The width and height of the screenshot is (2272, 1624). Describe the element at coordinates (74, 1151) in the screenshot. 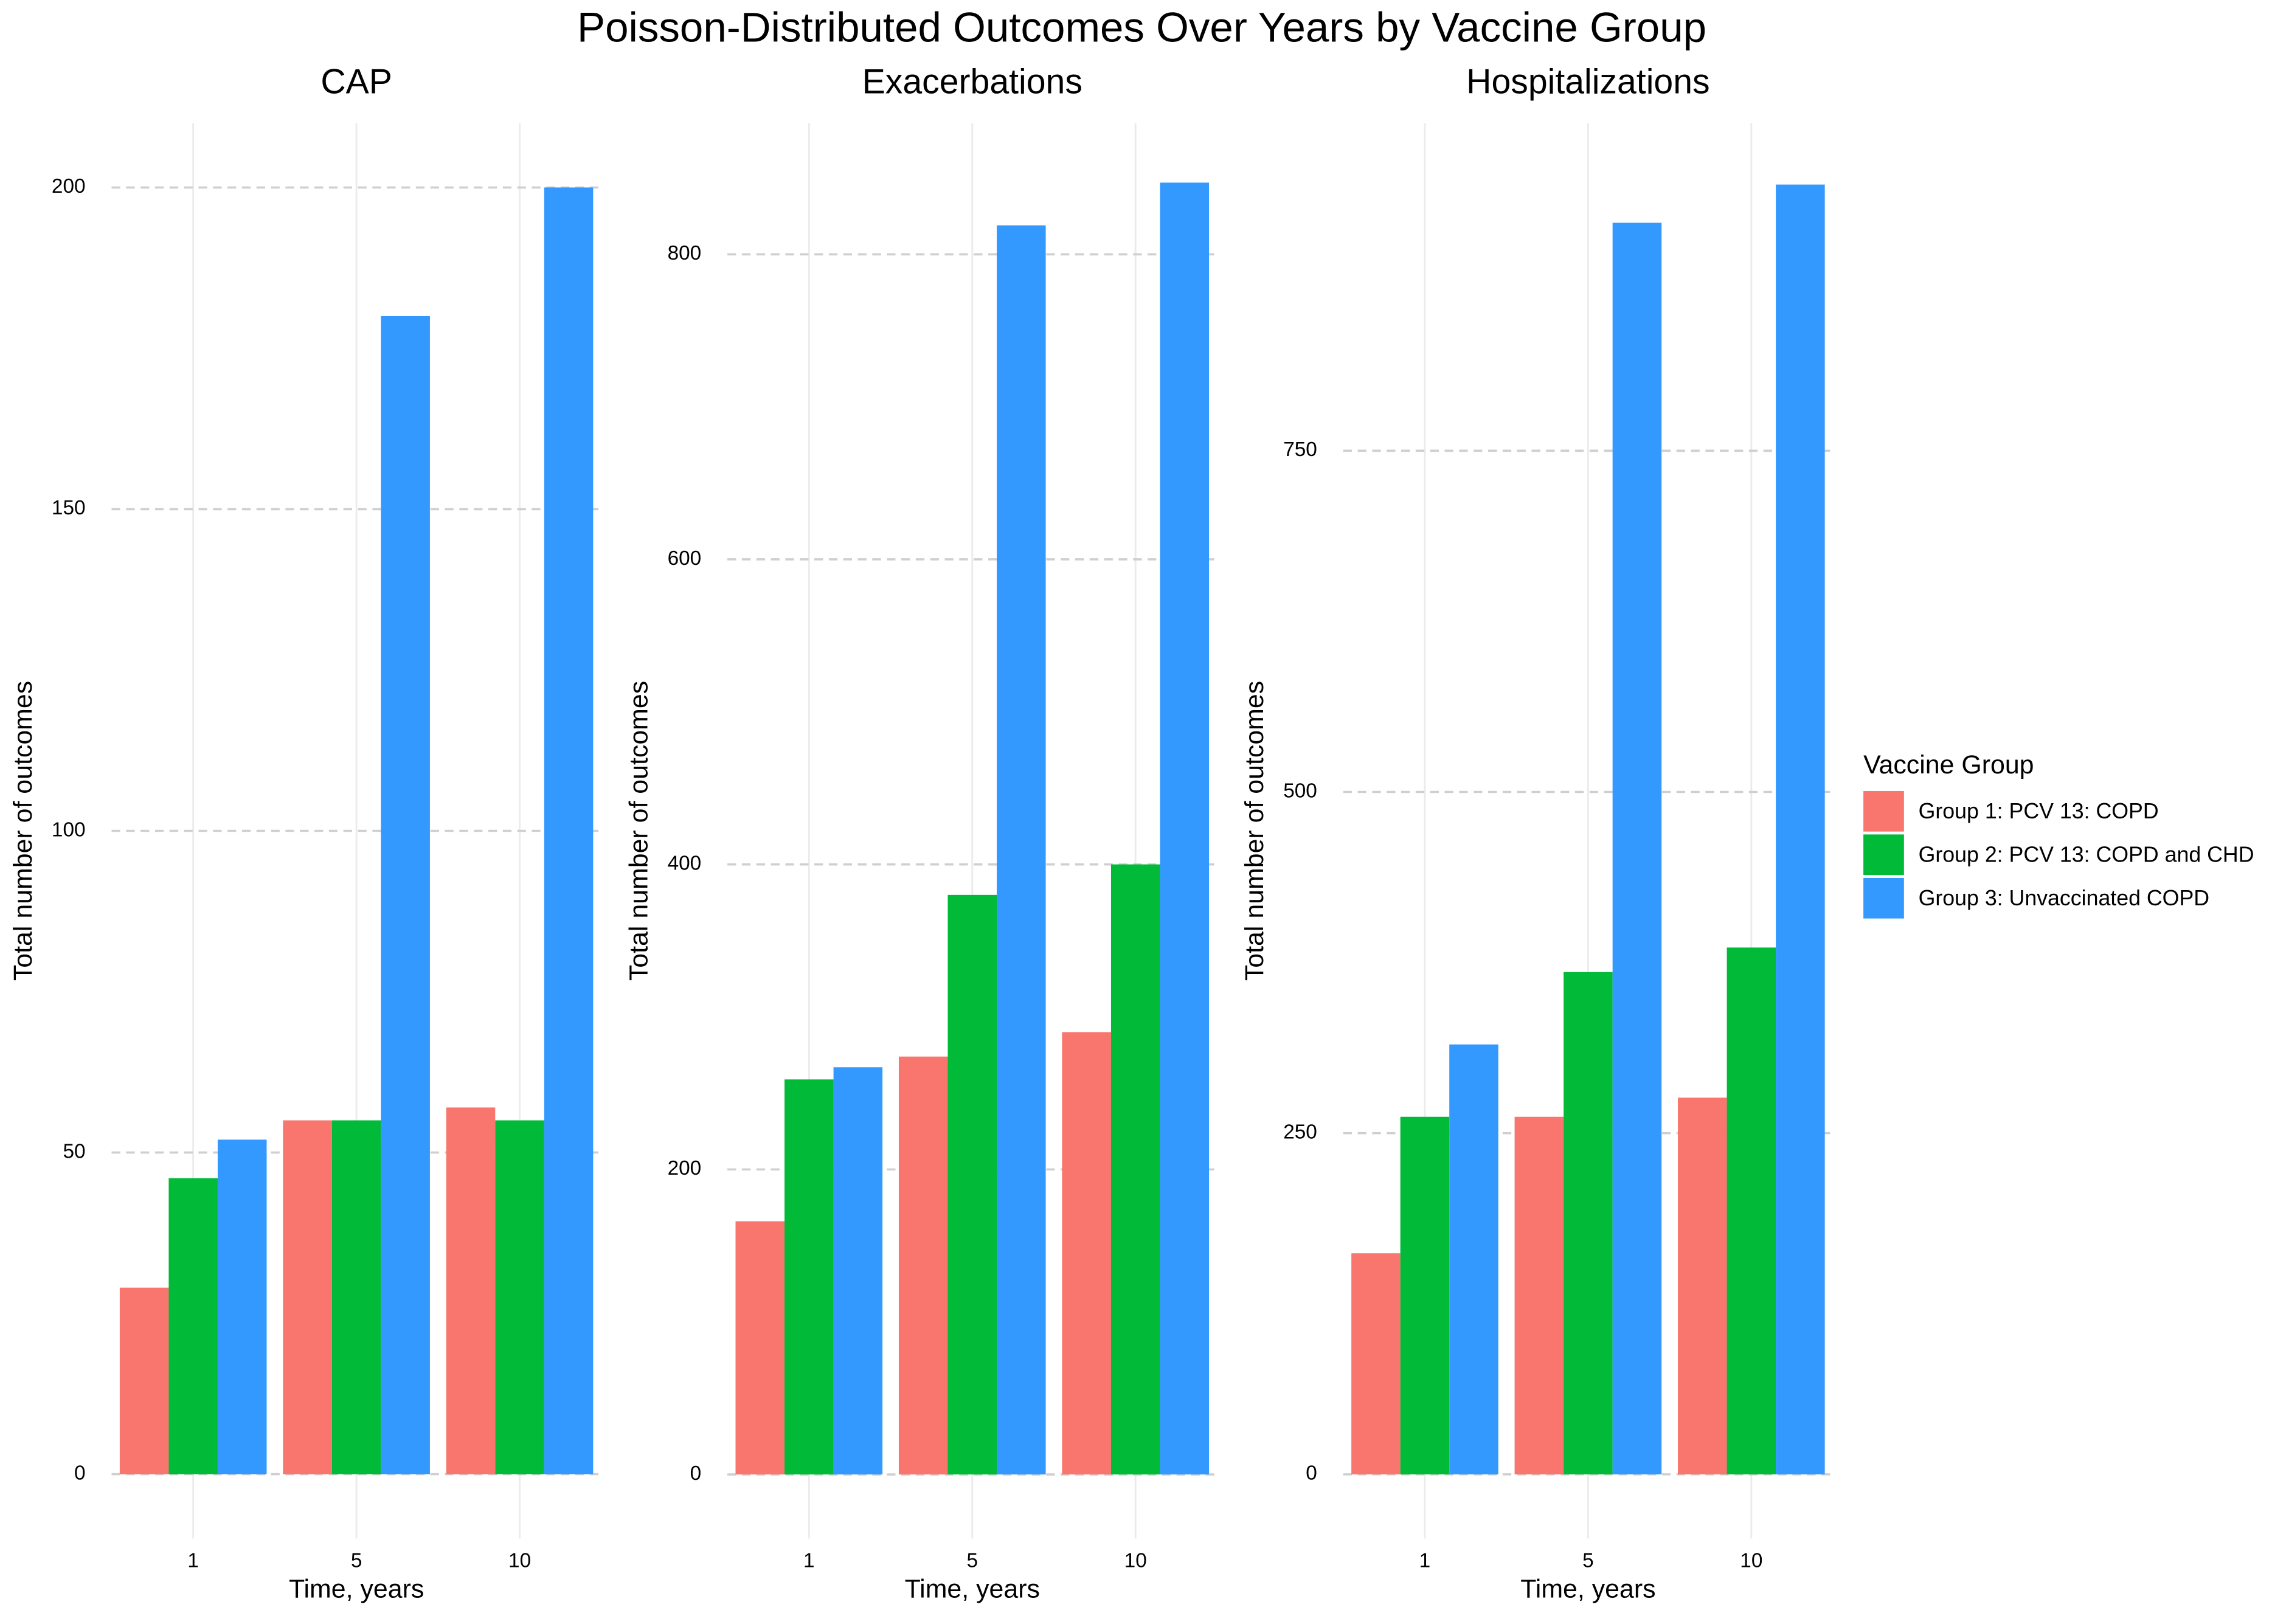

I see `y-tick-label: 50` at that location.